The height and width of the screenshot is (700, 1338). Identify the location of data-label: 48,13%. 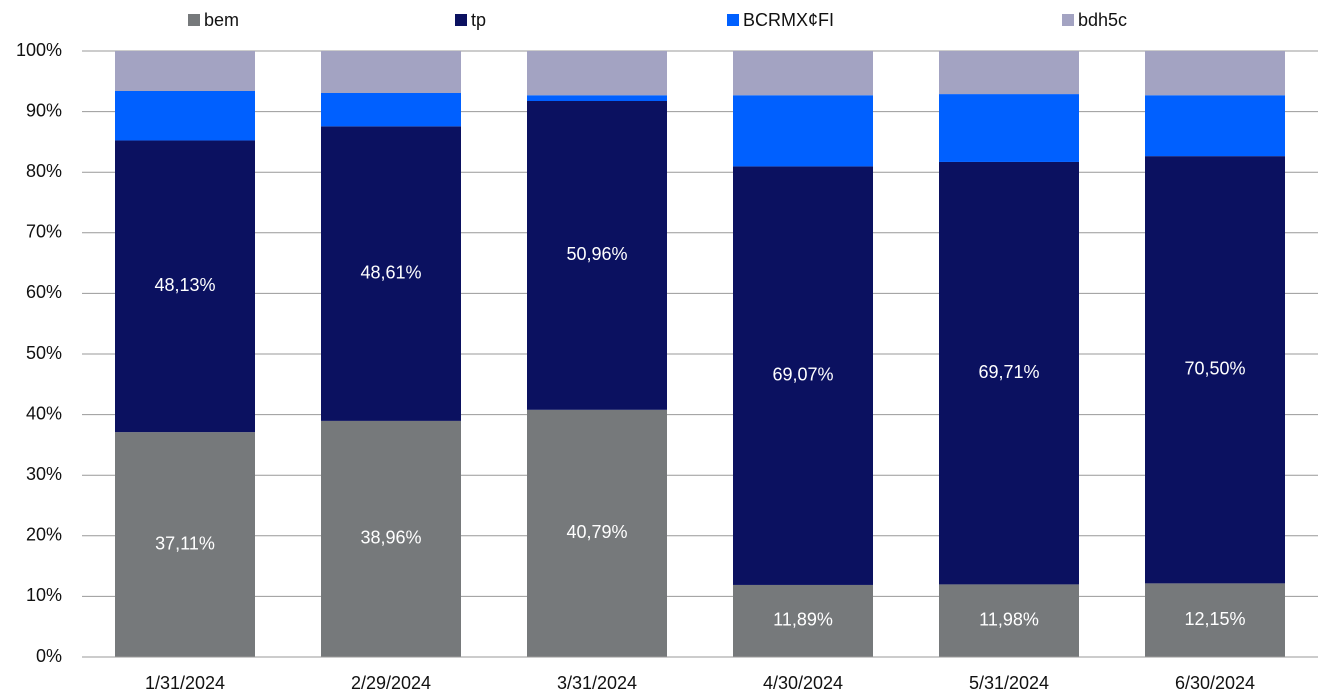
(184, 285).